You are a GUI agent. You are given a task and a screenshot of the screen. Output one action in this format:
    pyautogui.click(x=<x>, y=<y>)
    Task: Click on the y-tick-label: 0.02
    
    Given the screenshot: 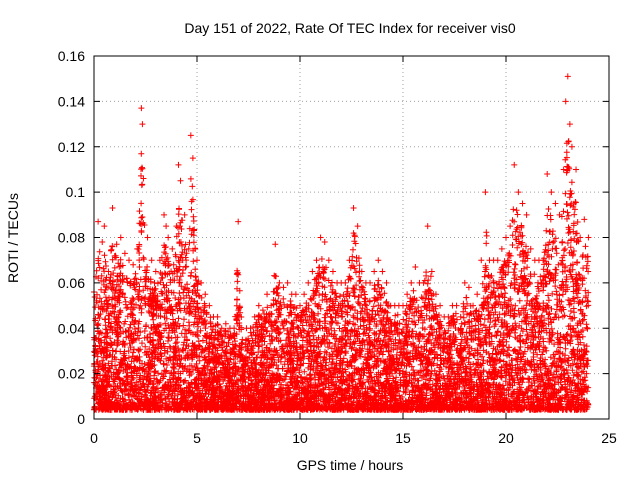 What is the action you would take?
    pyautogui.click(x=71, y=374)
    